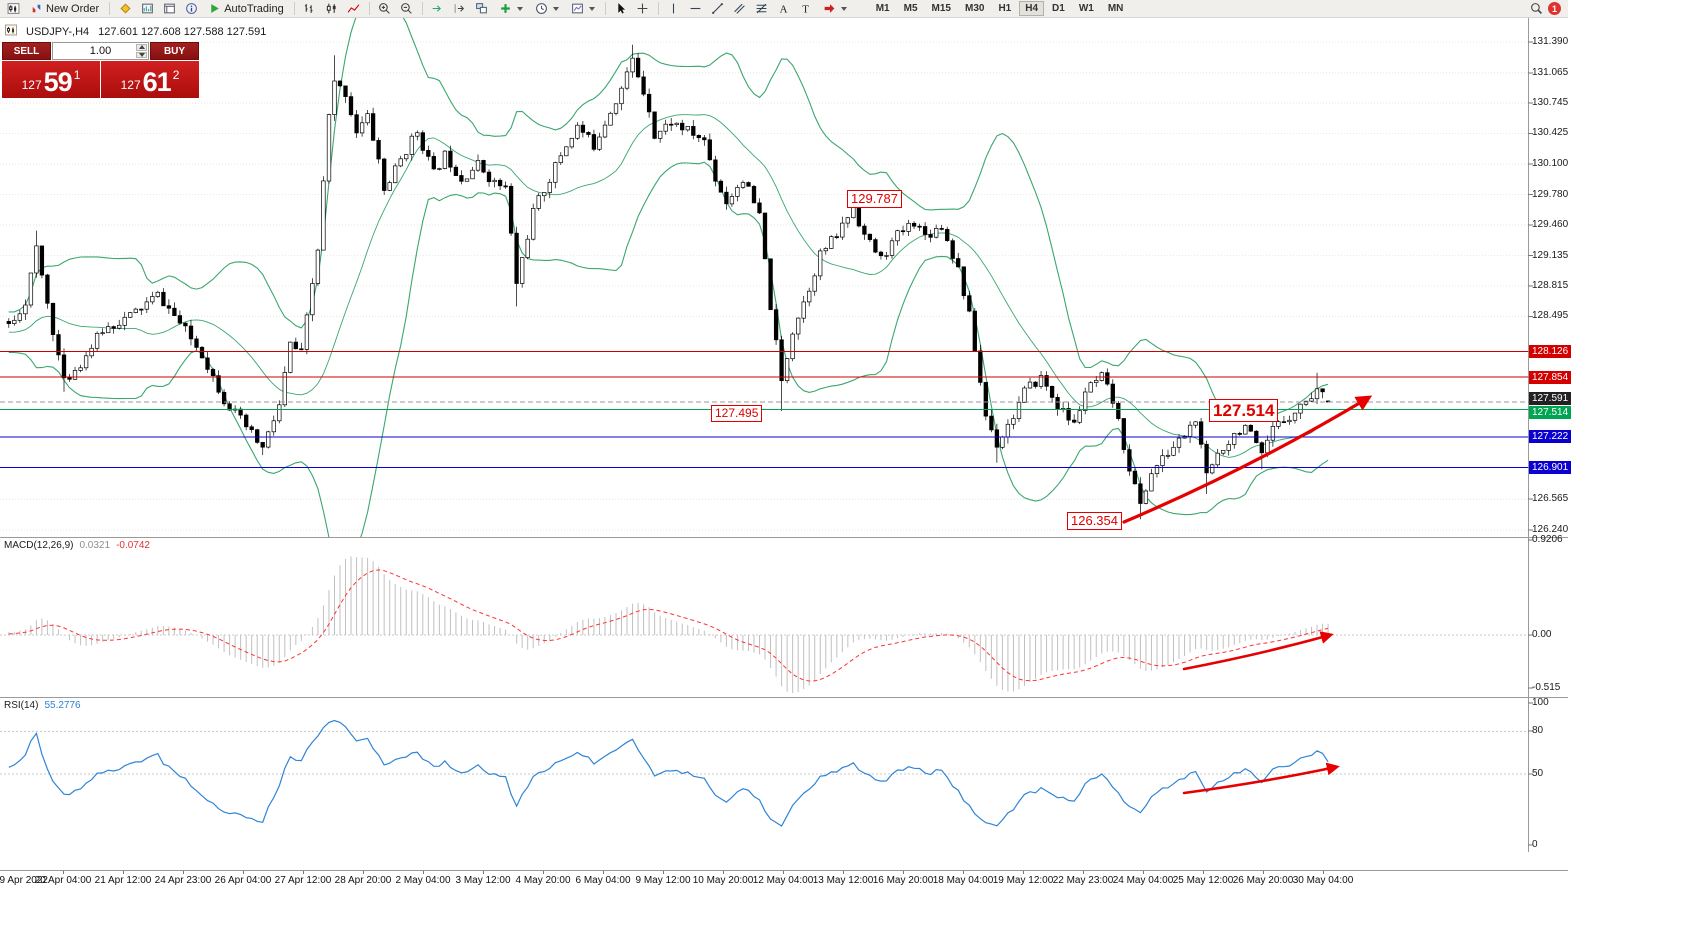 This screenshot has width=1698, height=938. What do you see at coordinates (583, 9) in the screenshot?
I see `templates-button` at bounding box center [583, 9].